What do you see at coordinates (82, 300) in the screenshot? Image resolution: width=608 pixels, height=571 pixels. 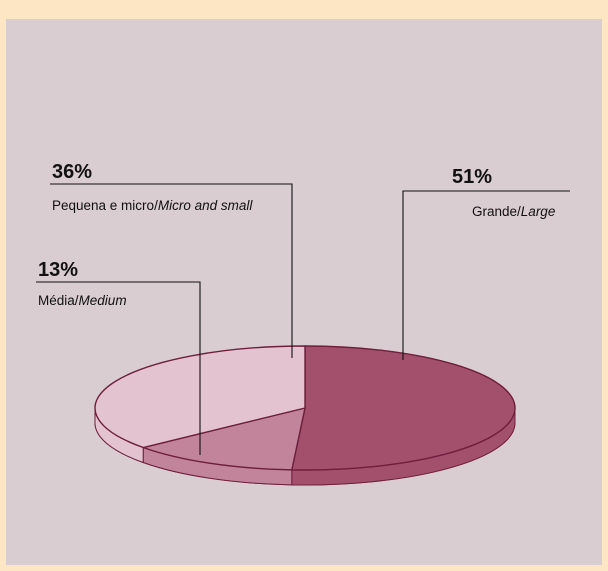 I see `label-medium-name: Média/Medium` at bounding box center [82, 300].